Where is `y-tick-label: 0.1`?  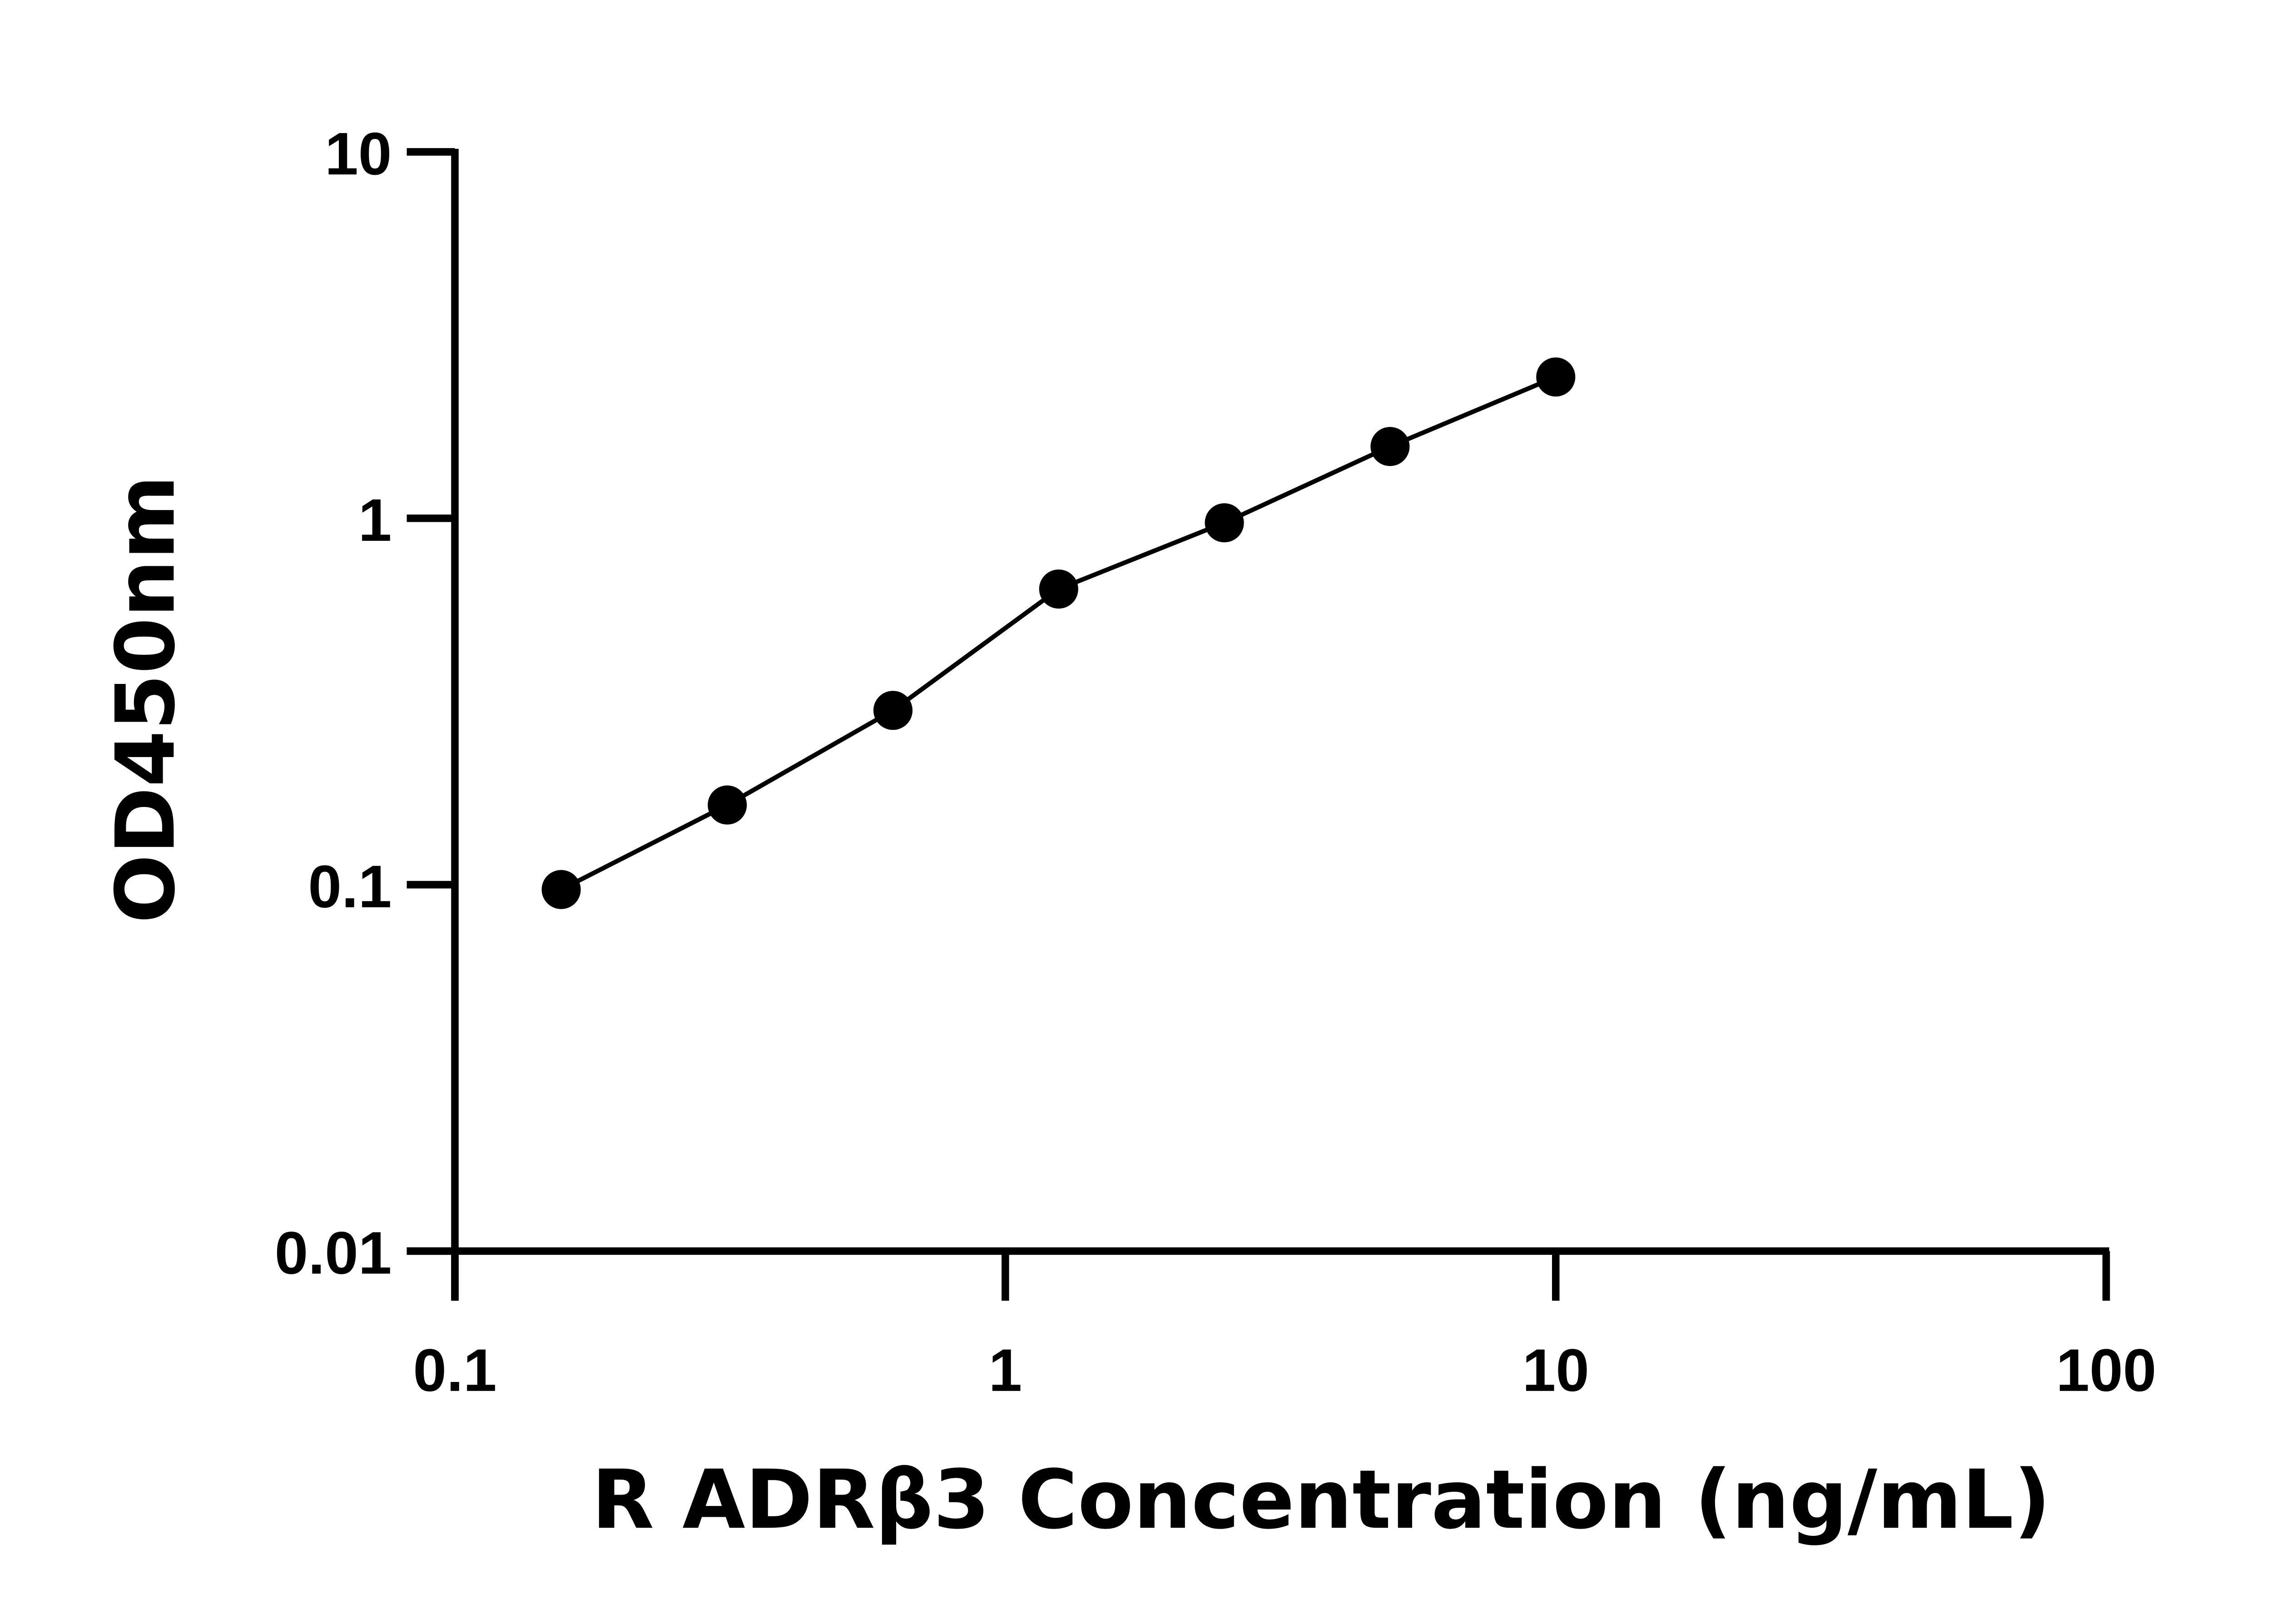 y-tick-label: 0.1 is located at coordinates (350, 887).